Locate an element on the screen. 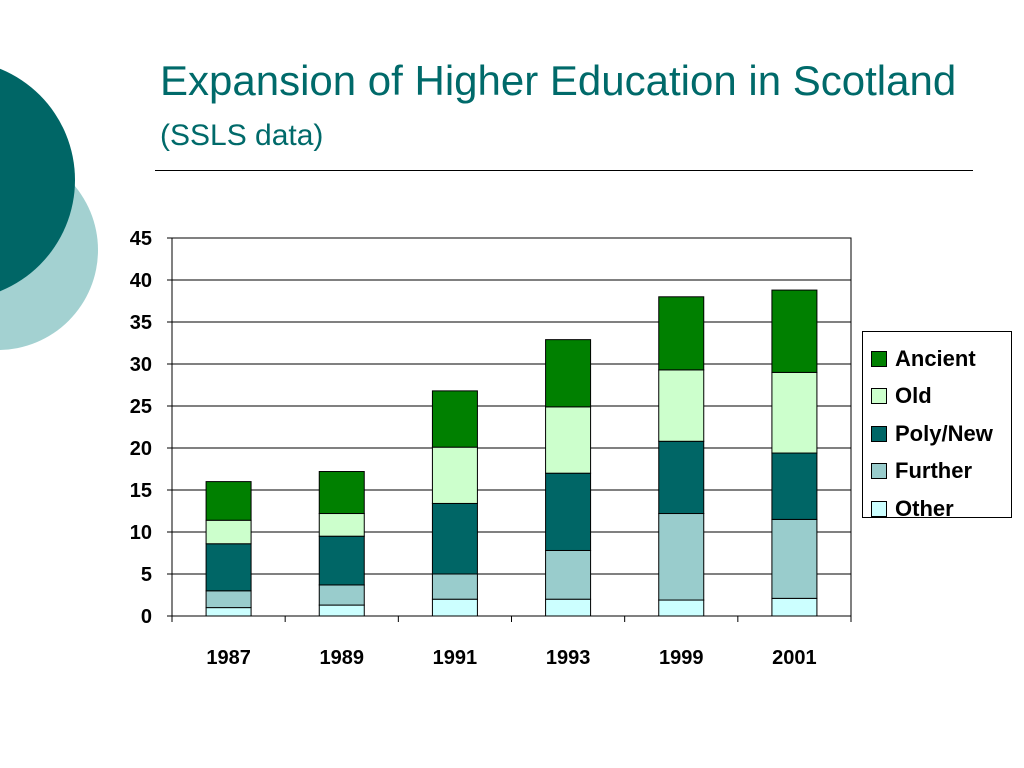 The height and width of the screenshot is (768, 1024). legend-label: Other is located at coordinates (924, 508).